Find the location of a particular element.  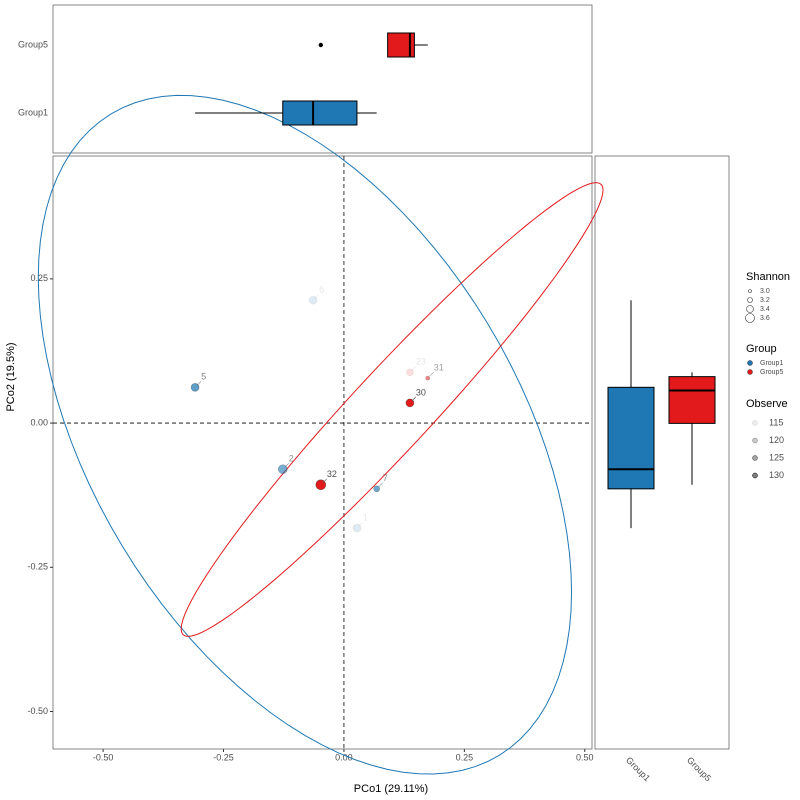

legend-label: Group5 is located at coordinates (771, 372).